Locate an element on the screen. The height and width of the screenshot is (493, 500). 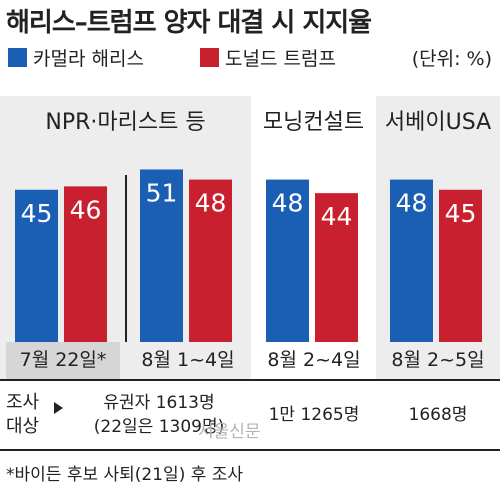
chart-title: 해리스–트럼프 양자 대결 시 지지율 is located at coordinates (189, 23).